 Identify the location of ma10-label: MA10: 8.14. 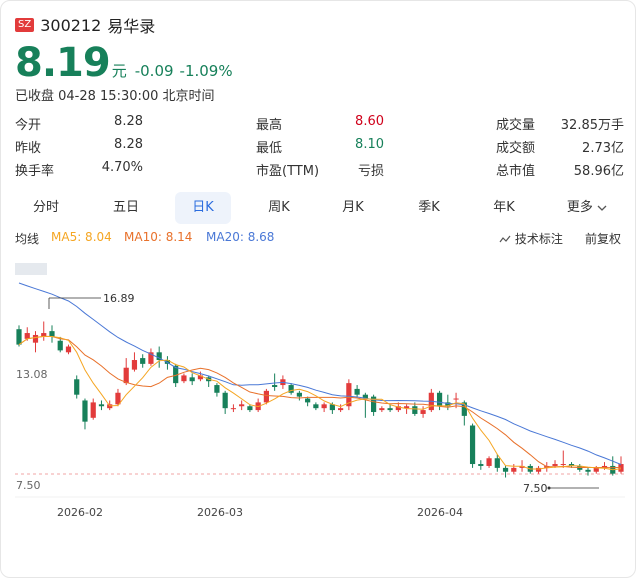
(158, 237).